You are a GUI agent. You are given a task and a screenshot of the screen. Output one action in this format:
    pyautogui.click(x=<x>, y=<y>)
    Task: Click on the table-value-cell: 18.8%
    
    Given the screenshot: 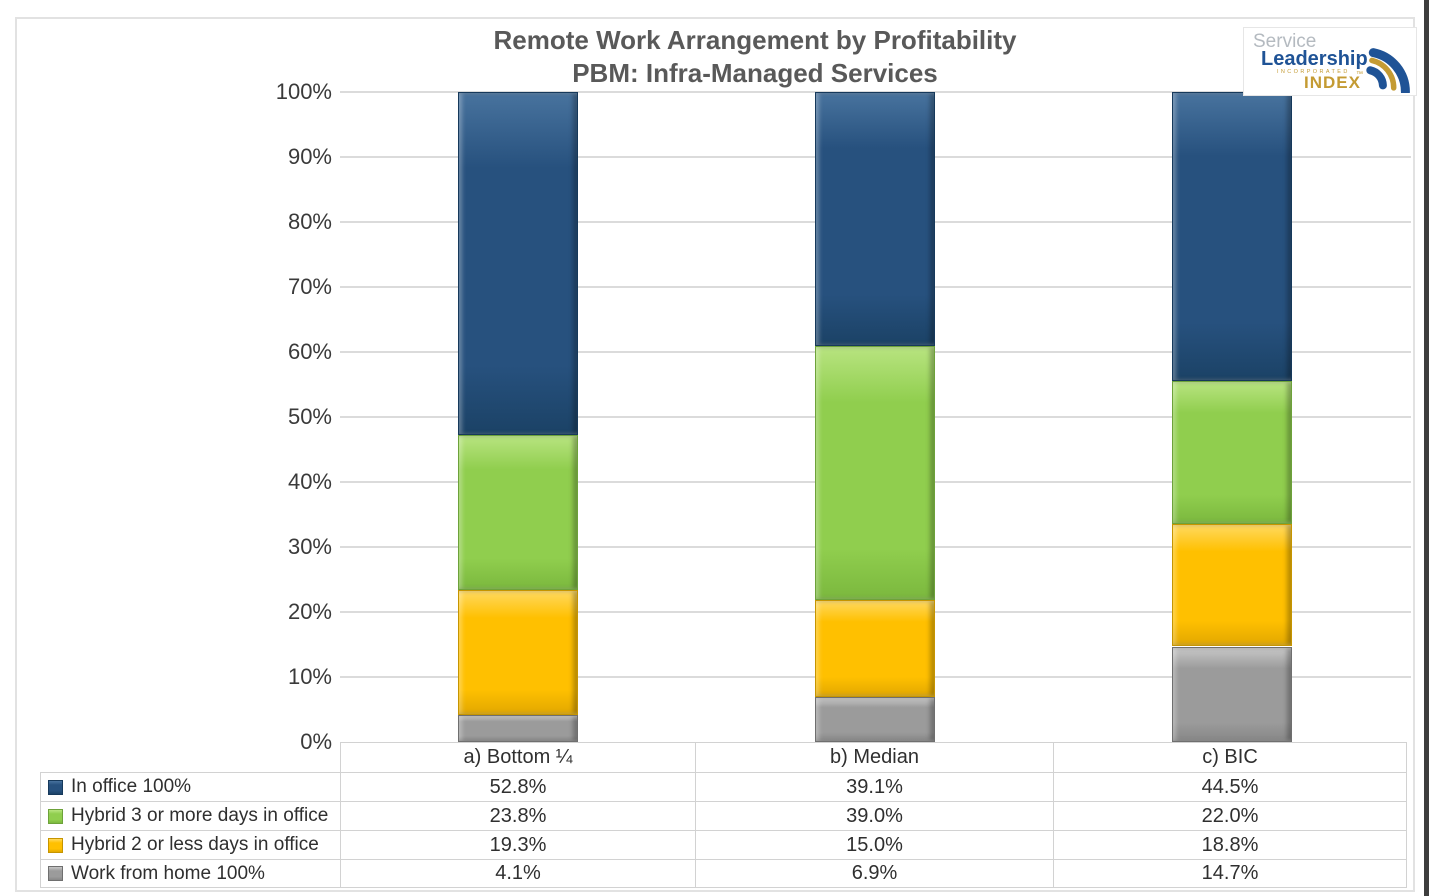 What is the action you would take?
    pyautogui.click(x=1230, y=844)
    